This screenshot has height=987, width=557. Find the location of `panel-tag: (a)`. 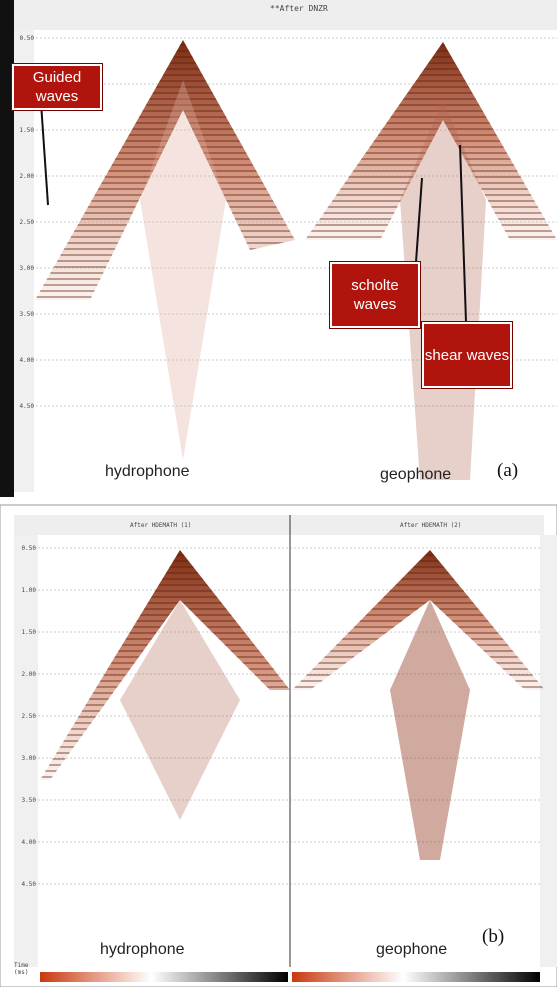

panel-tag: (a) is located at coordinates (508, 470).